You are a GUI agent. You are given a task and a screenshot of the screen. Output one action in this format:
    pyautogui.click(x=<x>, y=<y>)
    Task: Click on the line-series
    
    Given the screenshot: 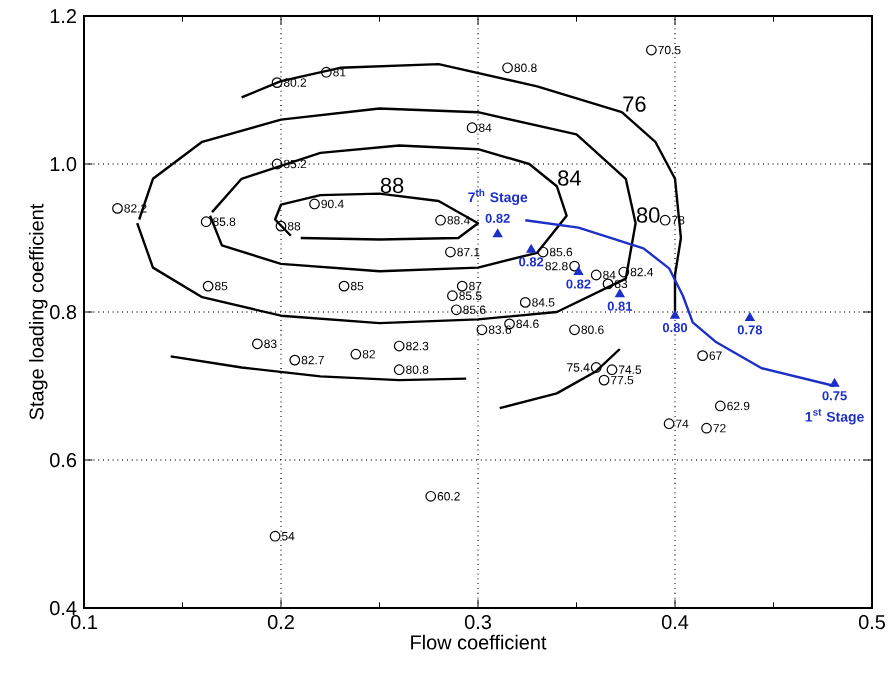 What is the action you would take?
    pyautogui.click(x=318, y=368)
    